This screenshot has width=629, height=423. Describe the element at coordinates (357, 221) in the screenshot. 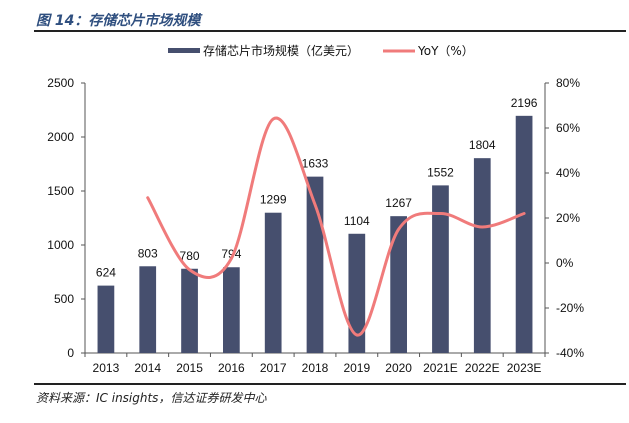

I see `bar-data-label: 1104` at that location.